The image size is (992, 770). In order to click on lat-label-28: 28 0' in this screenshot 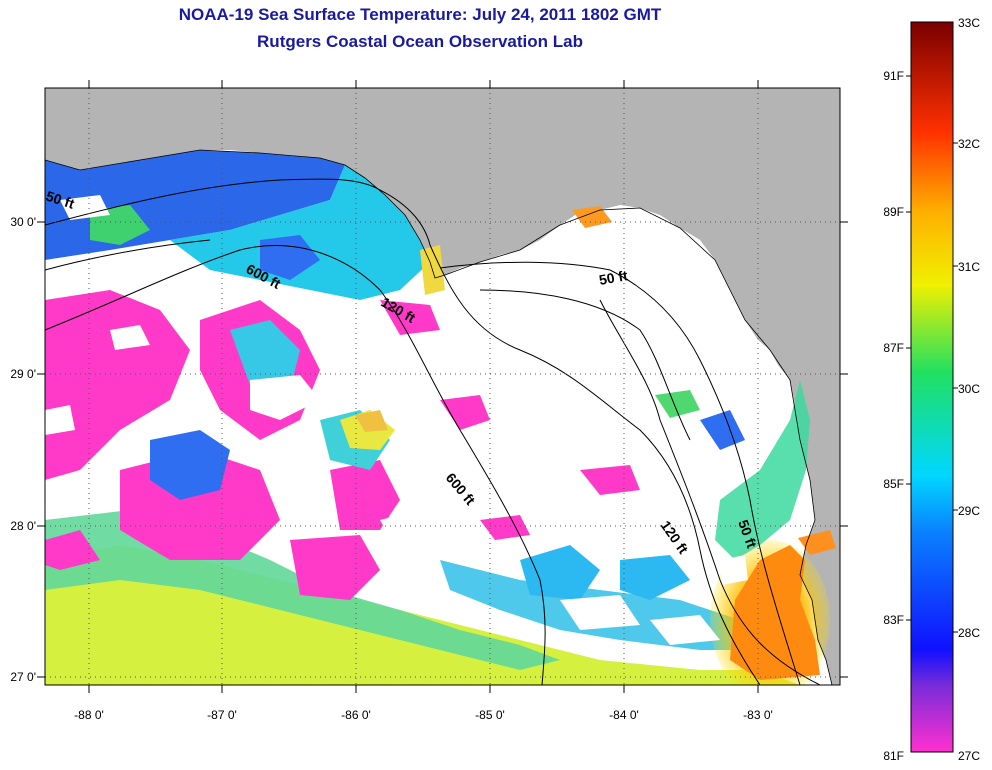, I will do `click(23, 526)`.